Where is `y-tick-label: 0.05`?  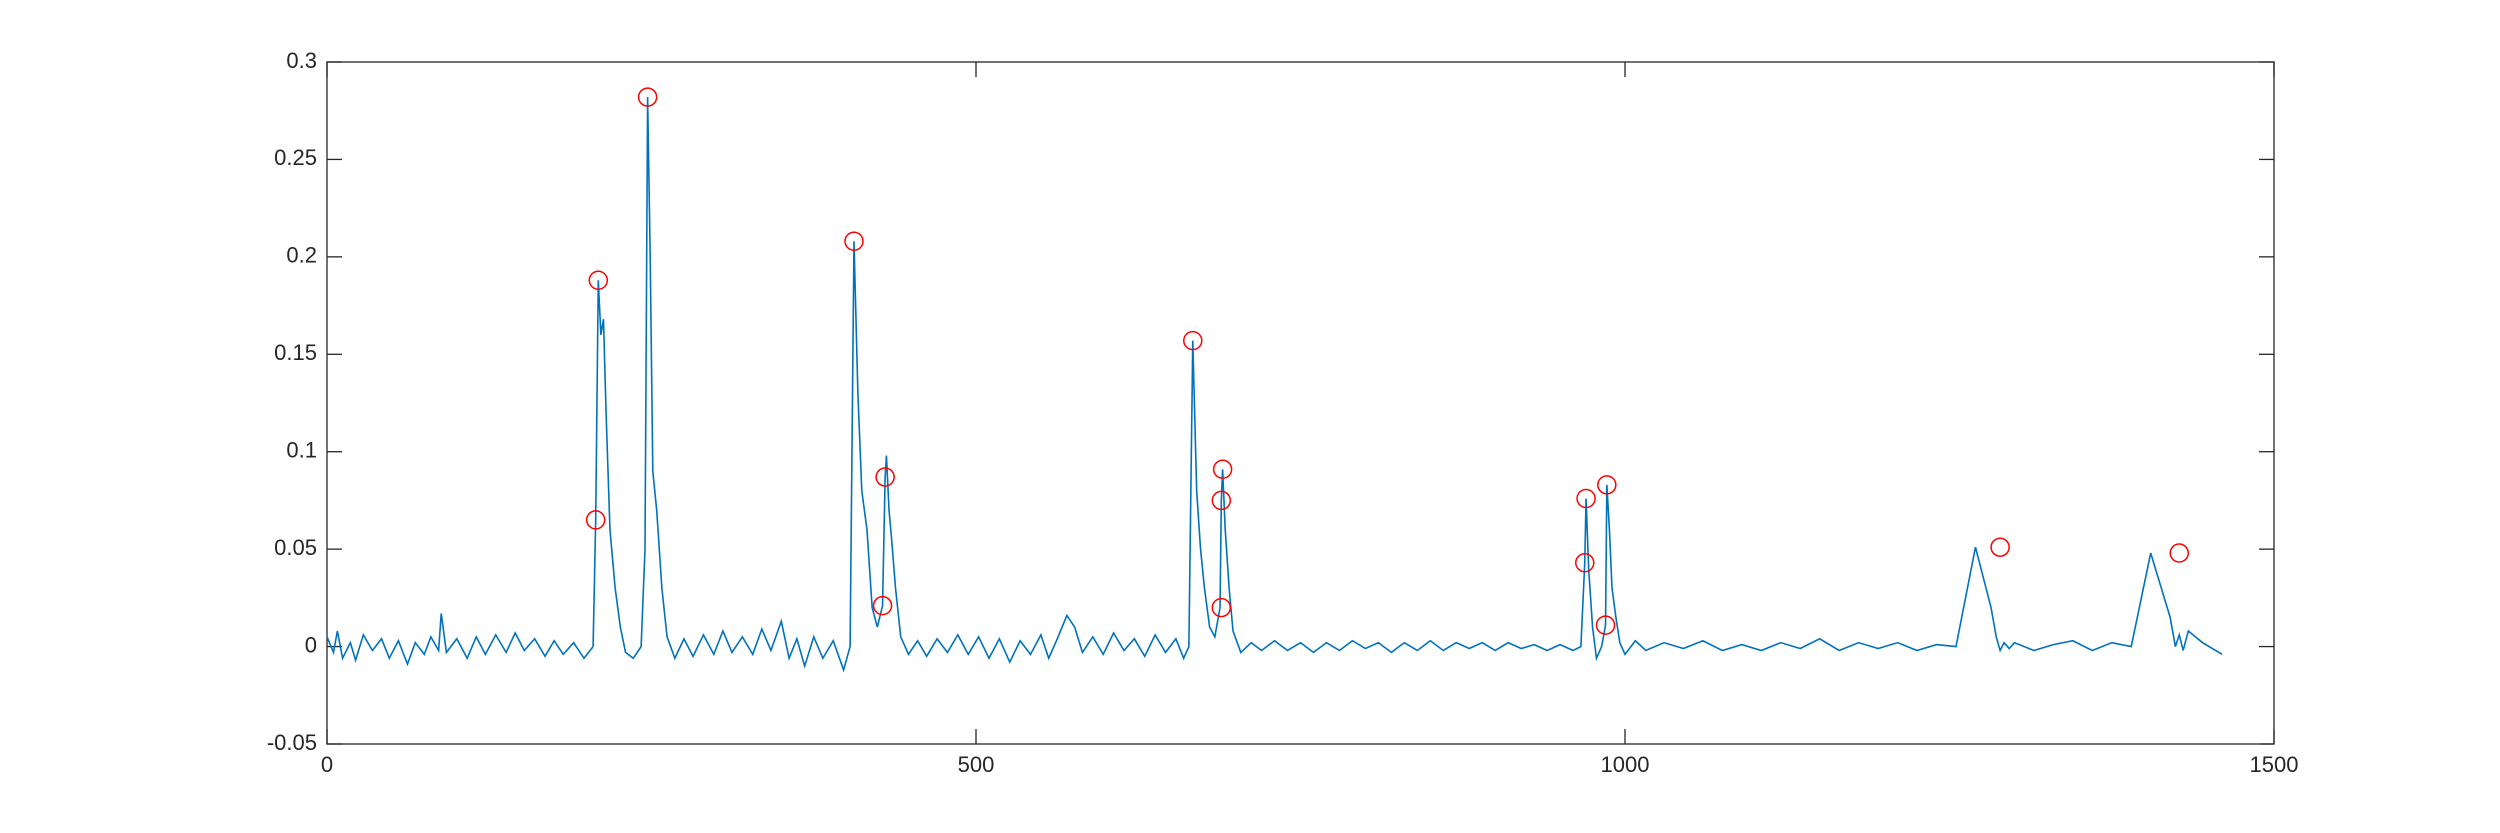
y-tick-label: 0.05 is located at coordinates (295, 547).